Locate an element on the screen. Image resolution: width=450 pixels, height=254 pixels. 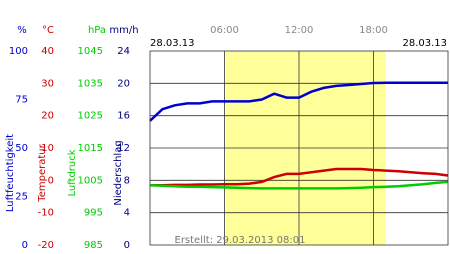
date-left: 28.03.13 is located at coordinates (172, 43).